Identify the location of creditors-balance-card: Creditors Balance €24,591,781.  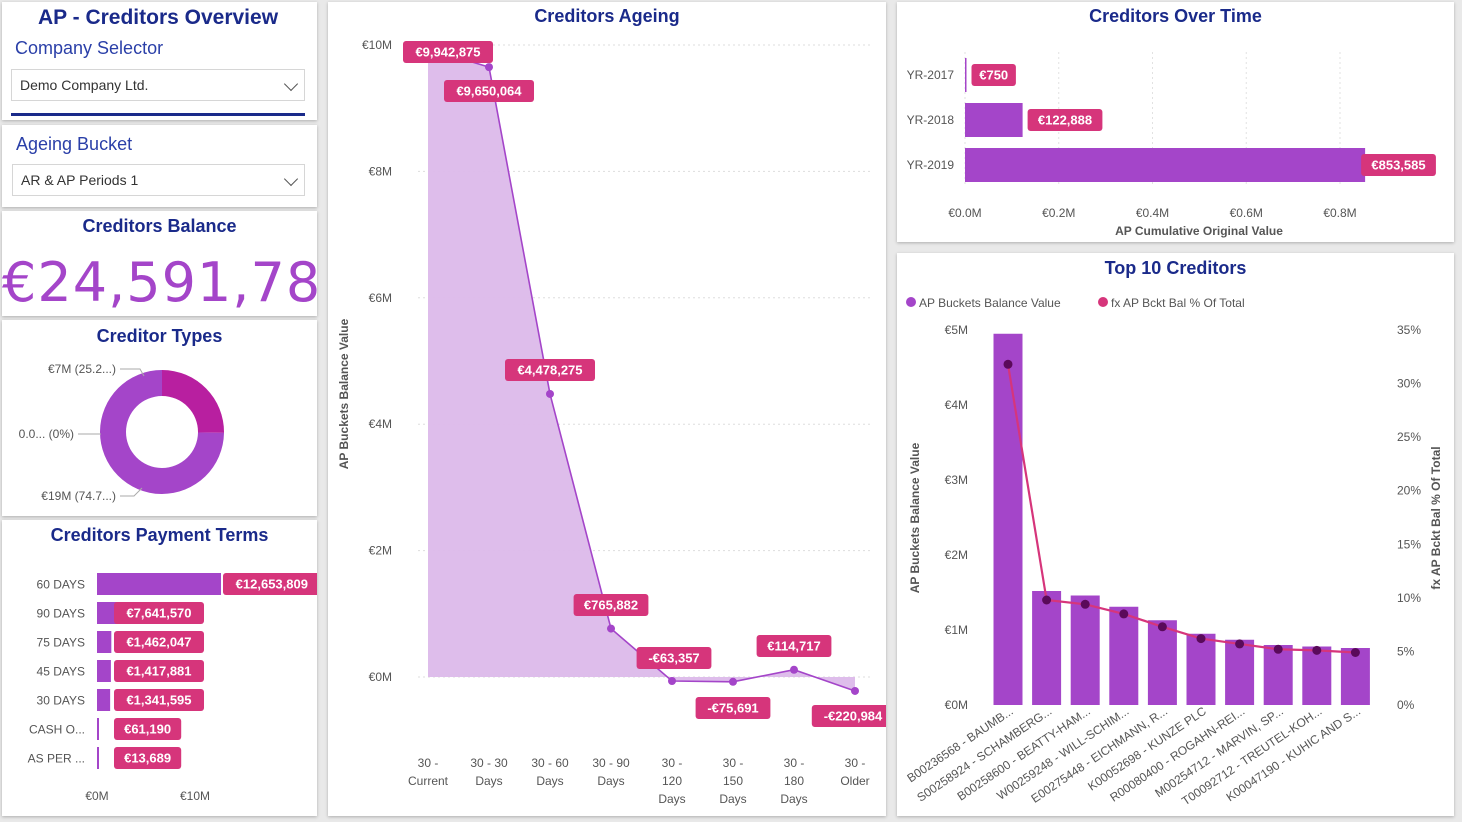
(159, 263).